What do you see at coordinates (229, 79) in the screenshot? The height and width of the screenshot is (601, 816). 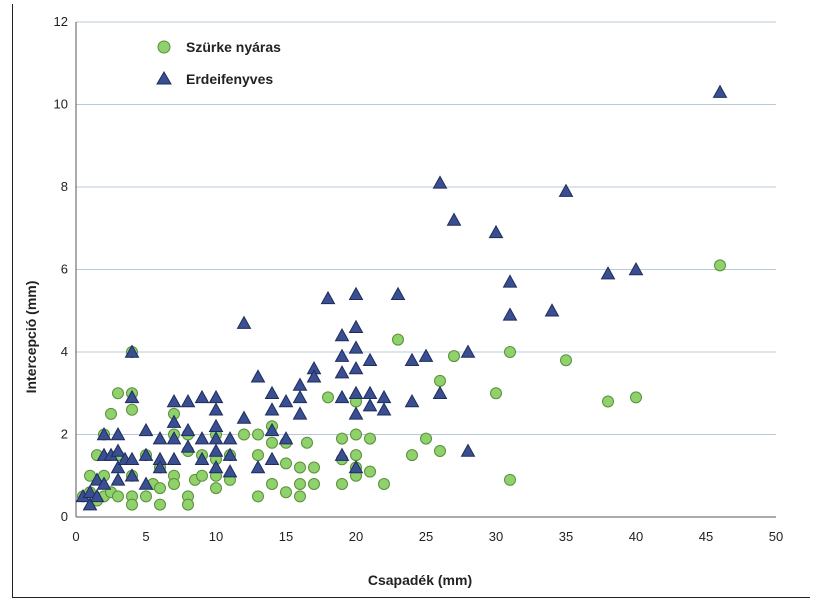 I see `legend-label-series-2: Erdeifenyves` at bounding box center [229, 79].